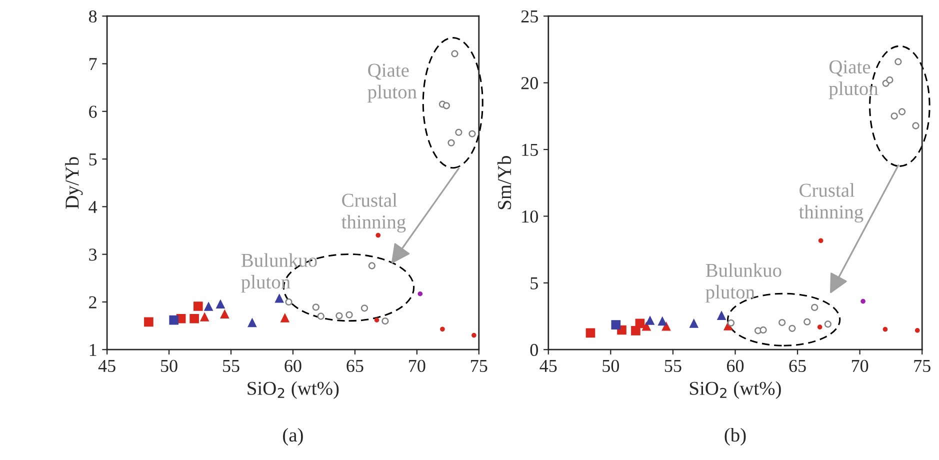  What do you see at coordinates (93, 64) in the screenshot?
I see `y-tick-label: 7` at bounding box center [93, 64].